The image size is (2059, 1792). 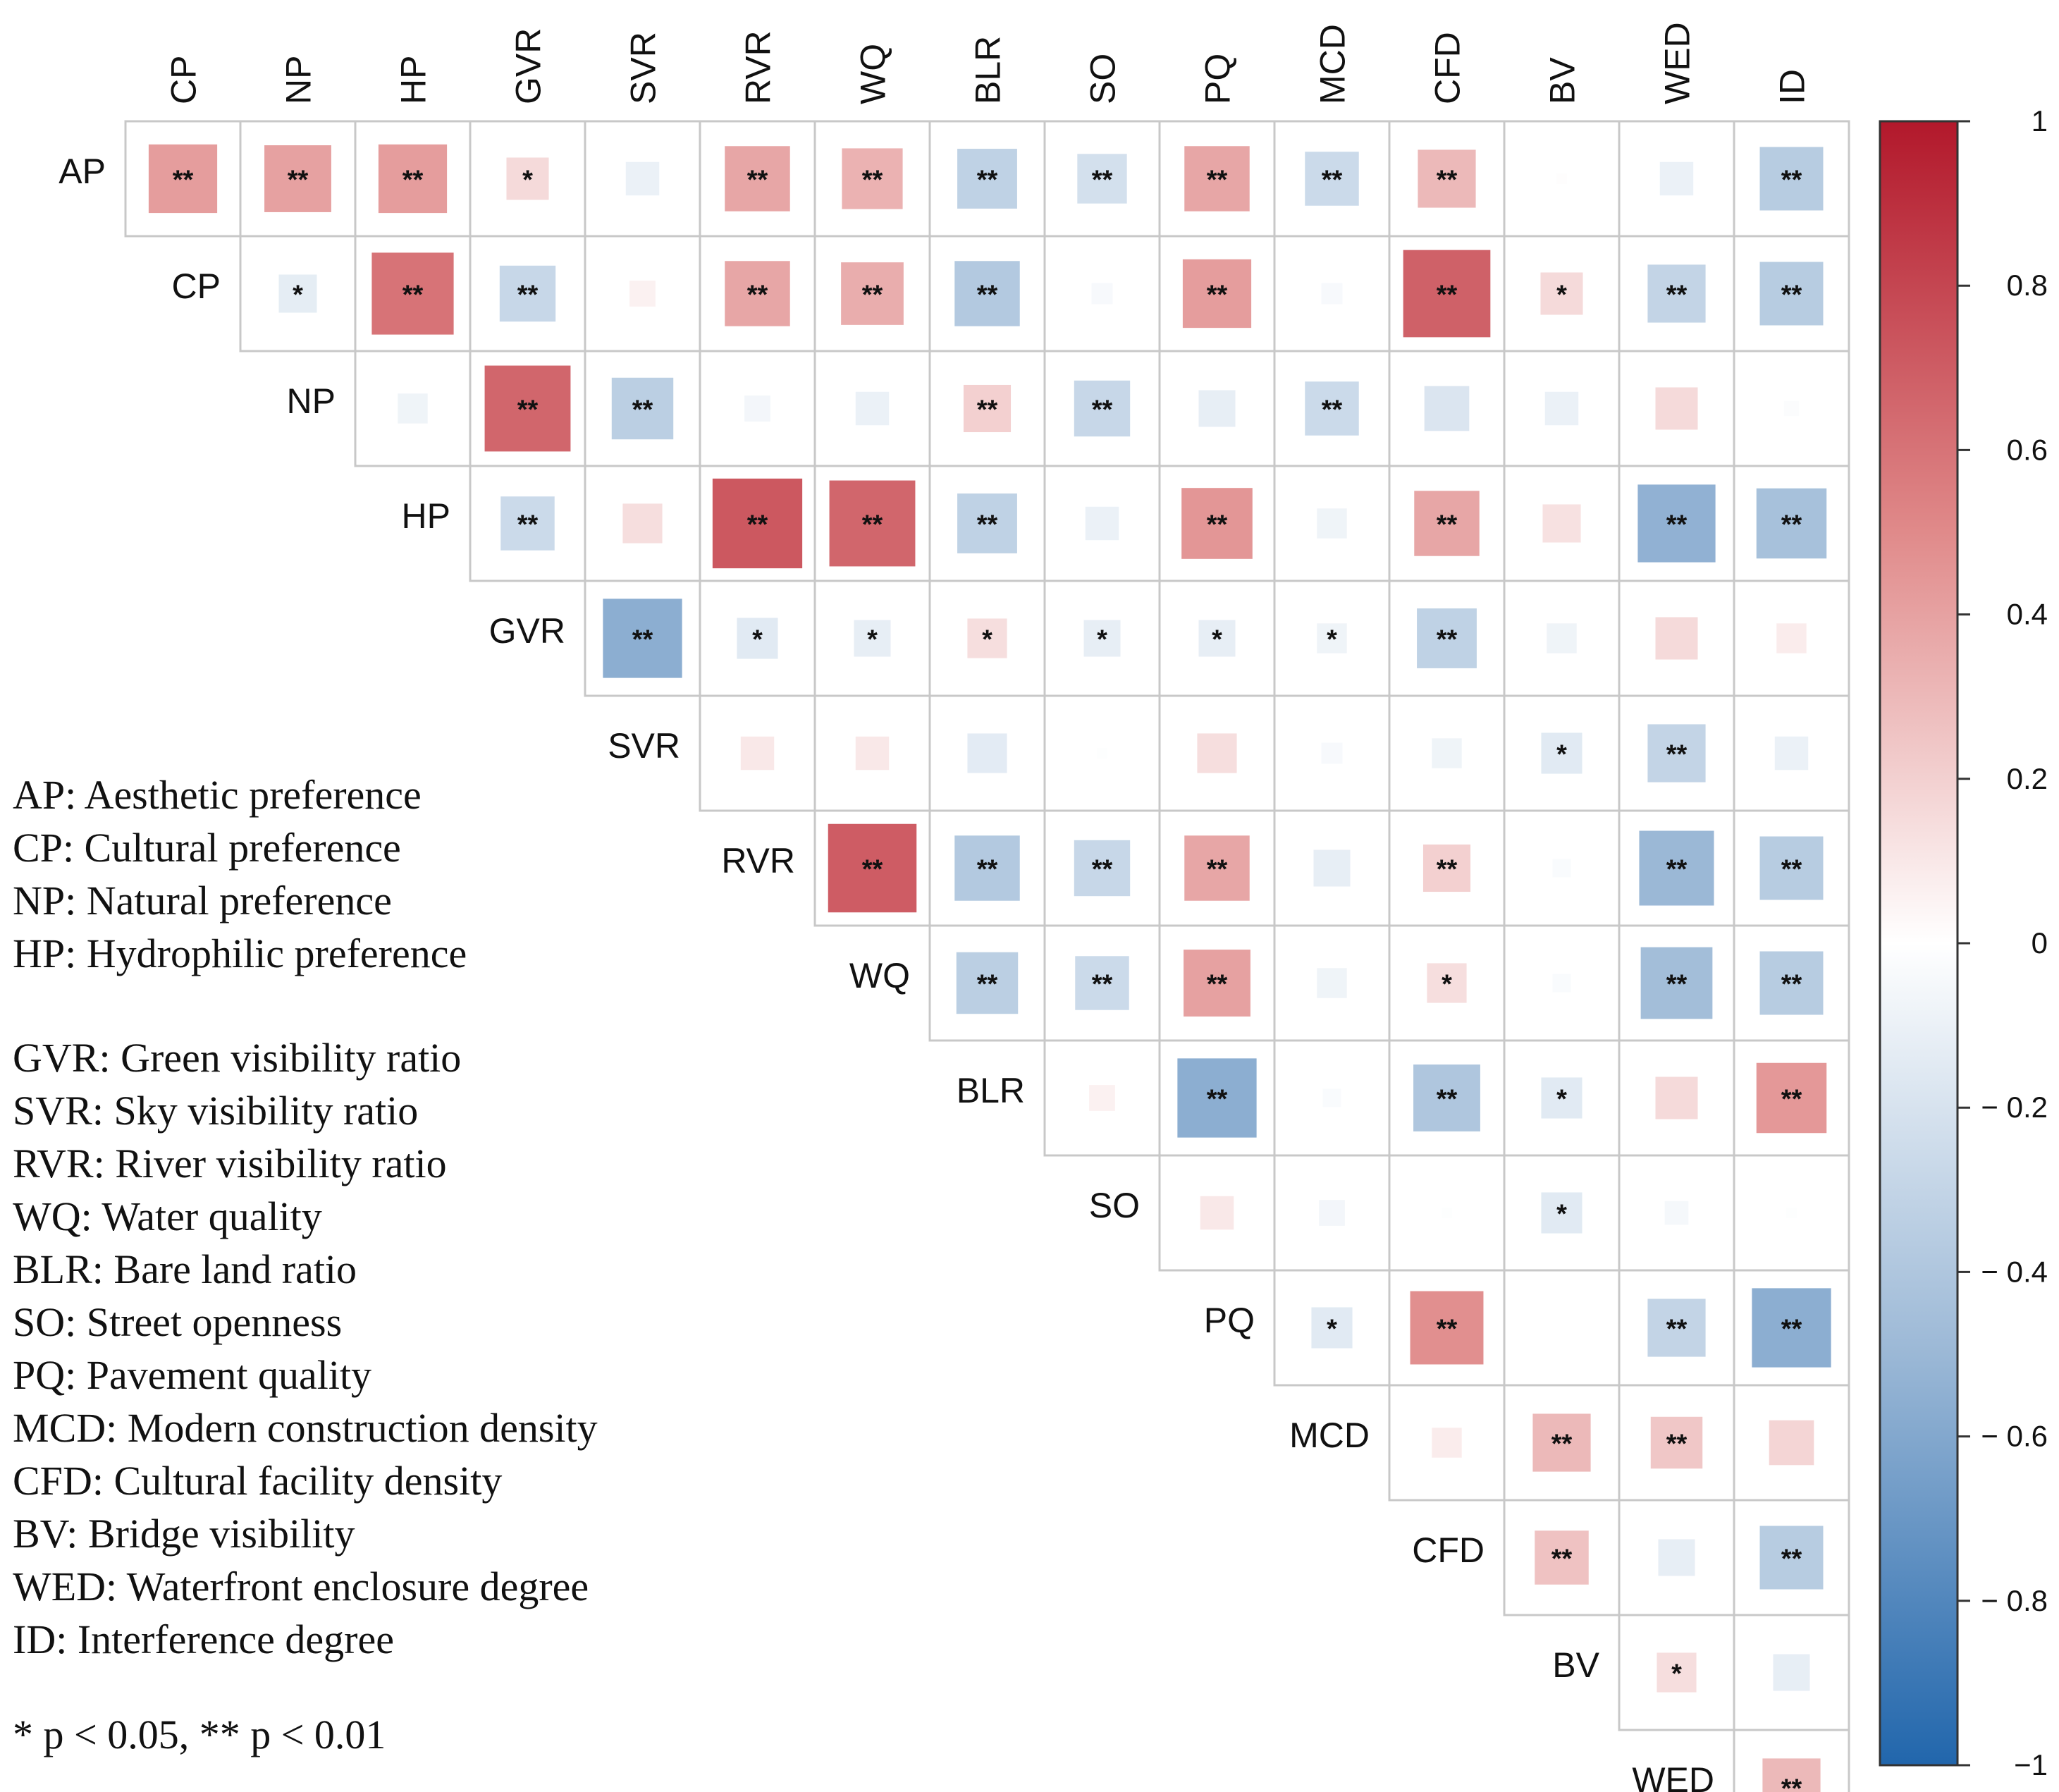 I want to click on legend-entry: RVR: River visibility ratio, so click(x=230, y=1163).